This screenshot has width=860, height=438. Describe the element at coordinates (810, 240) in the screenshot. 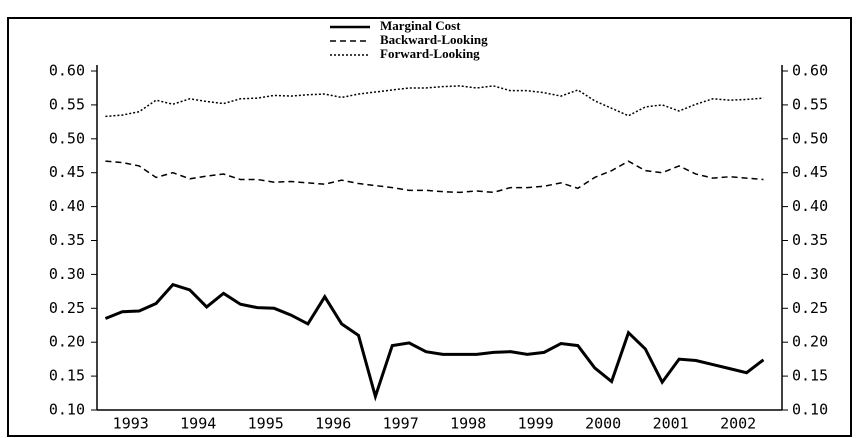

I see `y2-tick-label: 0.35` at that location.